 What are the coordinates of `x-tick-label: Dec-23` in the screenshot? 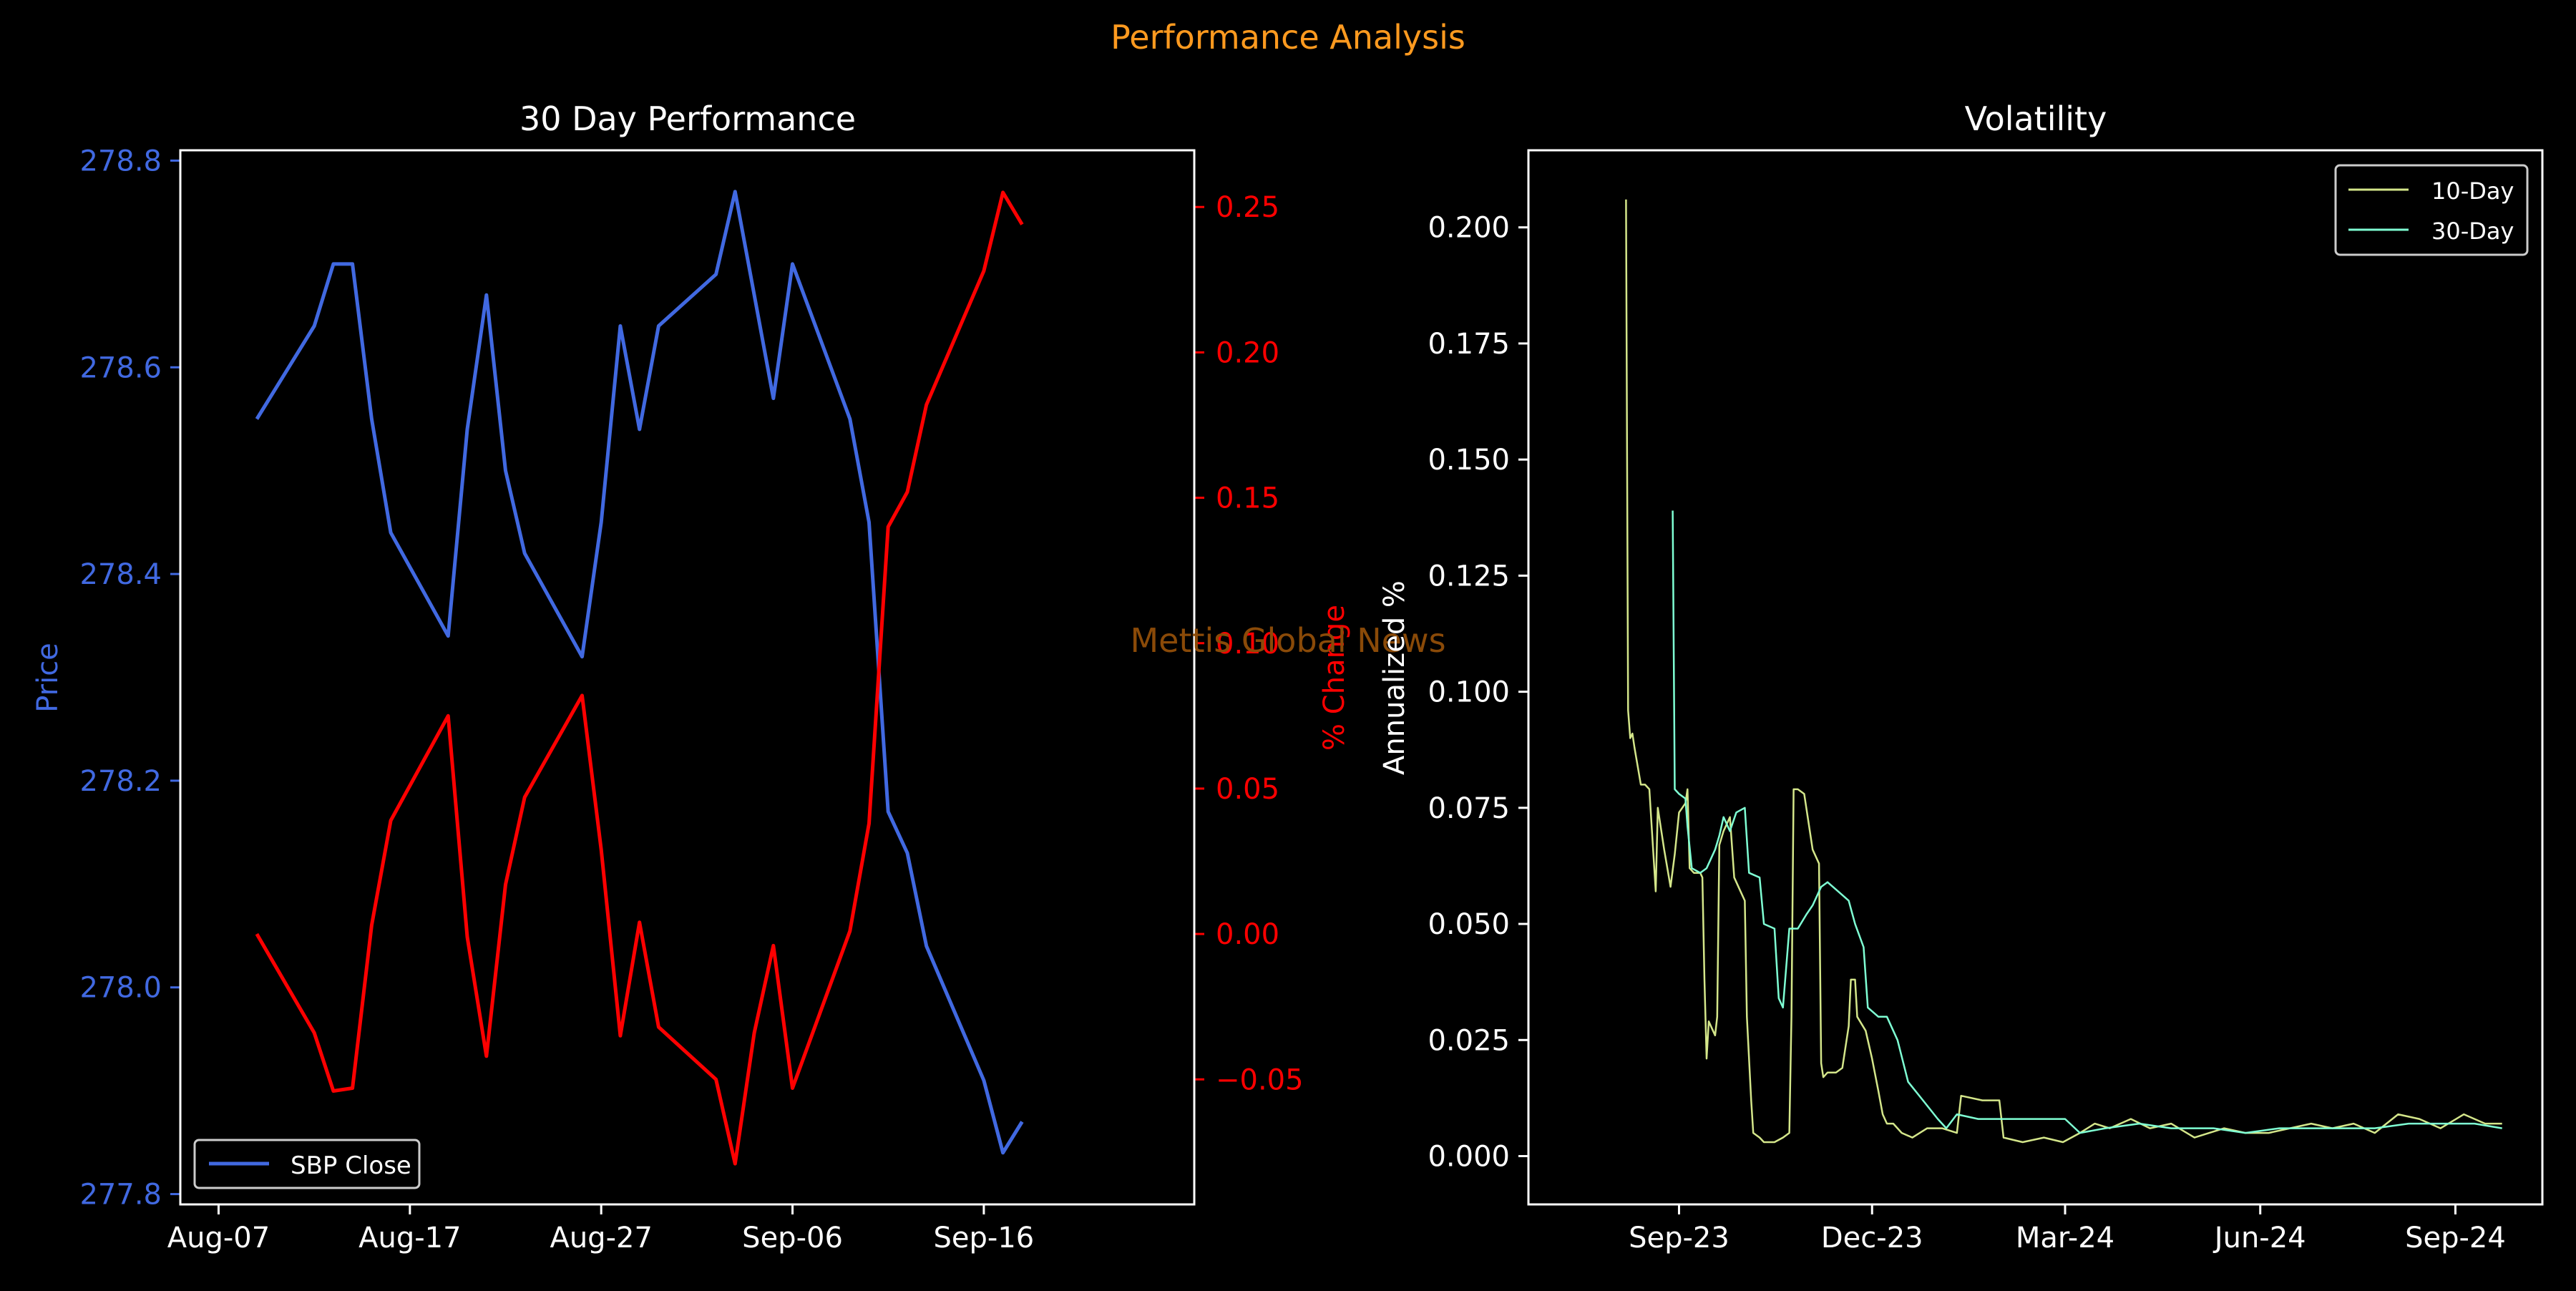 It's located at (1872, 1238).